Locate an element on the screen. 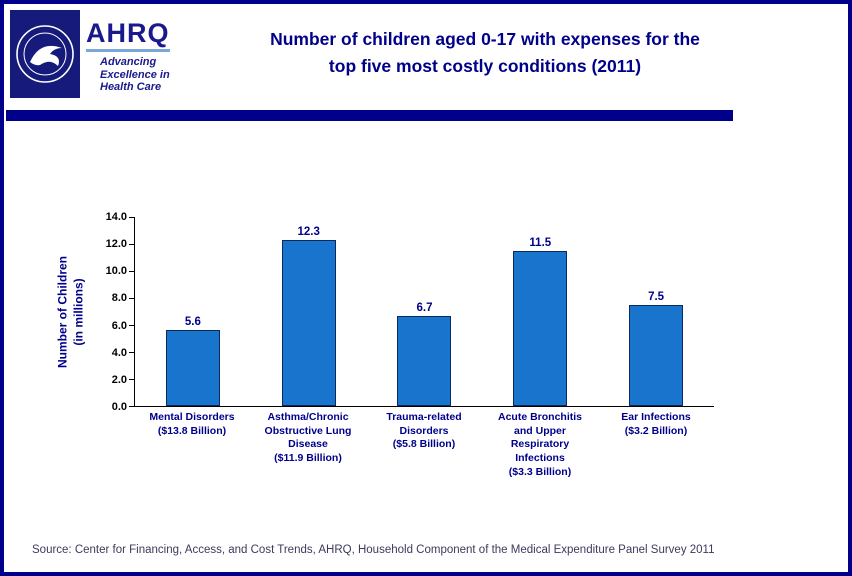  x-category-label-line: Respiratory is located at coordinates (540, 444).